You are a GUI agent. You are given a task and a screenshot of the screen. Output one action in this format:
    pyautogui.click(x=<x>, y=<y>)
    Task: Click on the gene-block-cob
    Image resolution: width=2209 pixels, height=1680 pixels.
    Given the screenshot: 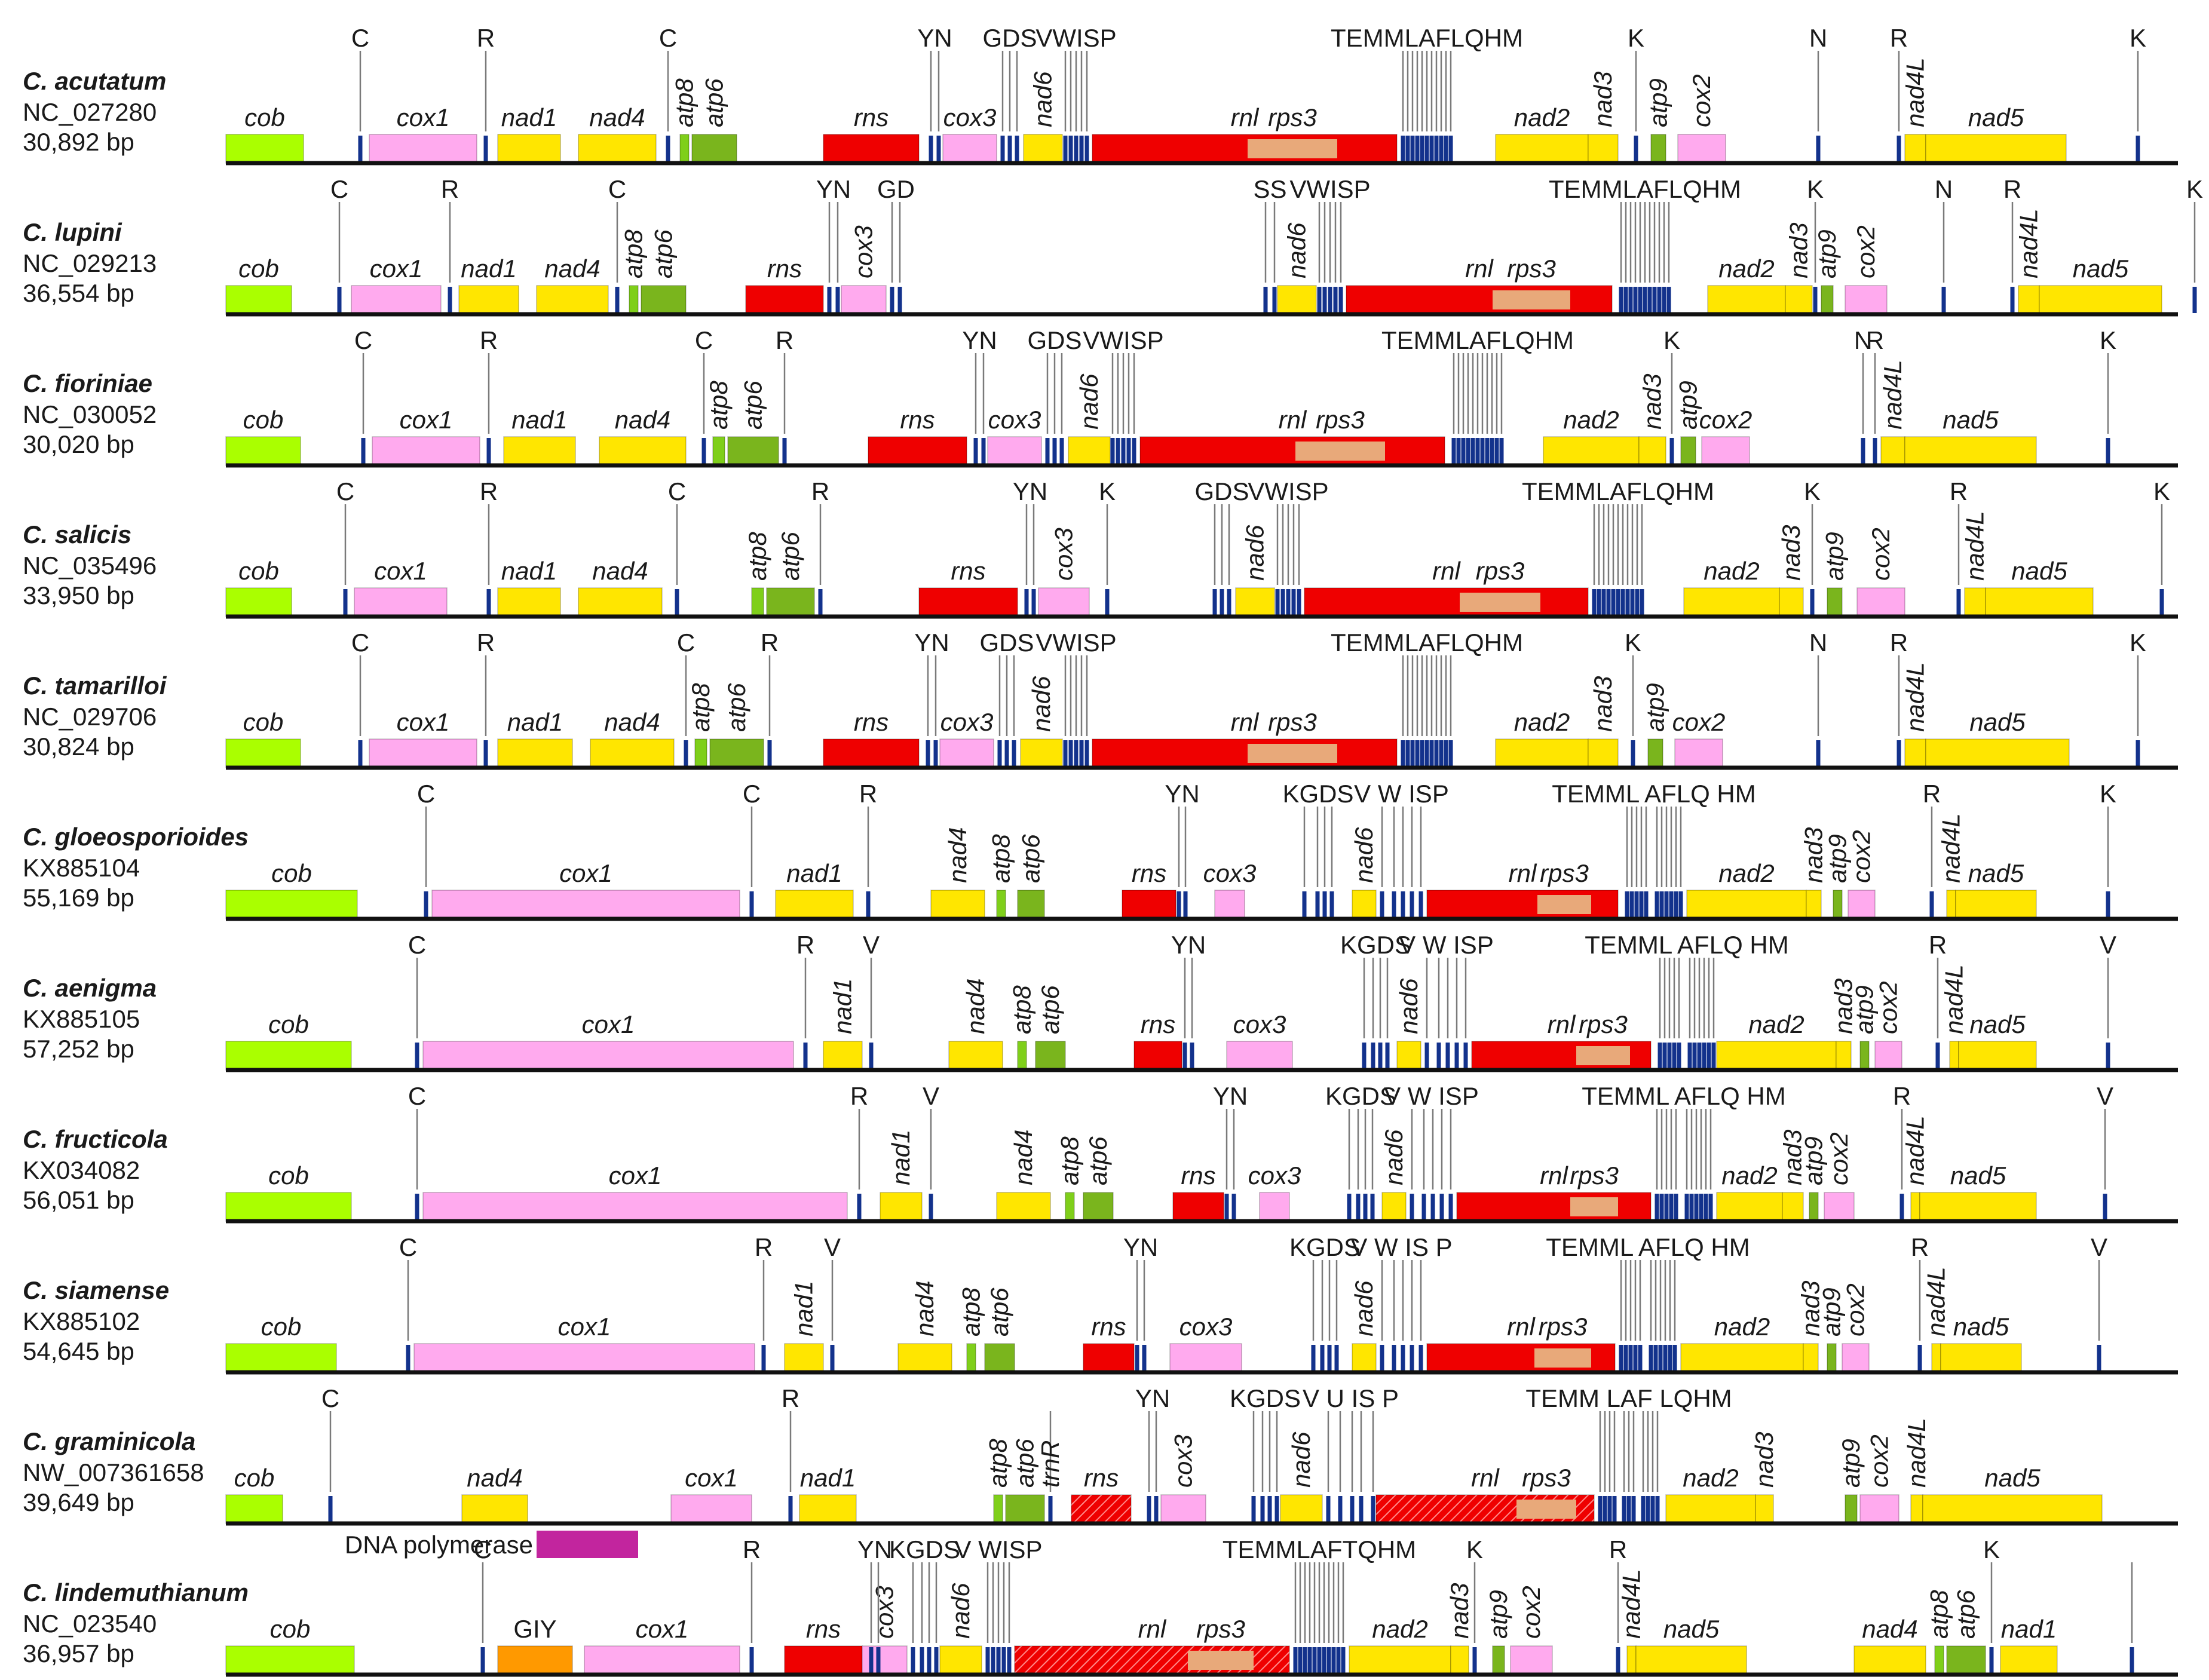 What is the action you would take?
    pyautogui.click(x=288, y=1056)
    